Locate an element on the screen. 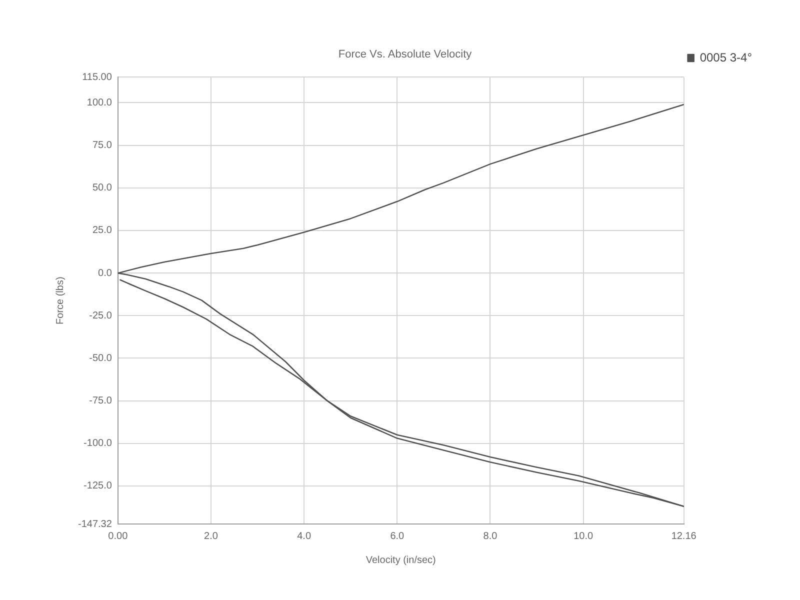  y-tick-label: -25.0 is located at coordinates (100, 316).